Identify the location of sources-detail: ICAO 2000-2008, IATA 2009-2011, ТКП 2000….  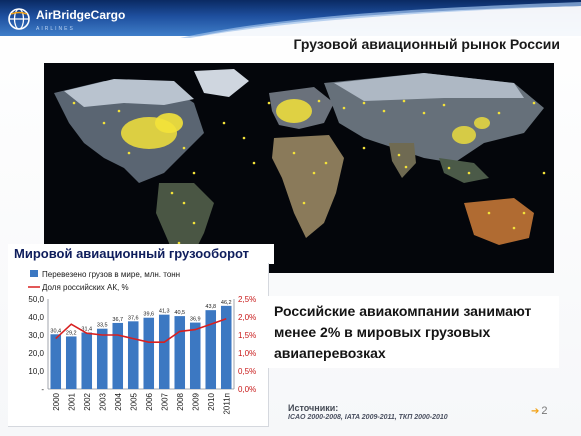
(368, 417).